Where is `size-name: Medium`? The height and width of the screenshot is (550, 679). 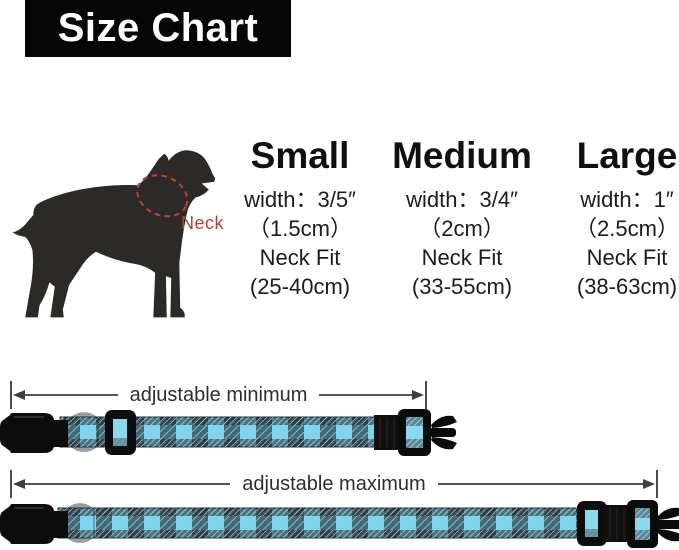
size-name: Medium is located at coordinates (462, 155).